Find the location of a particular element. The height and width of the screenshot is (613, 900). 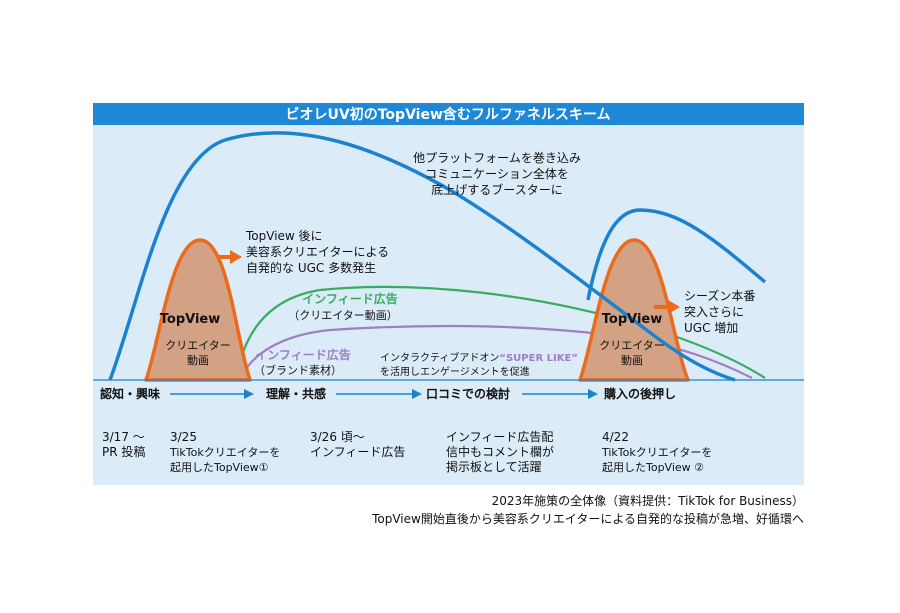

infeed-brand-title: インフィード広告 is located at coordinates (302, 354).